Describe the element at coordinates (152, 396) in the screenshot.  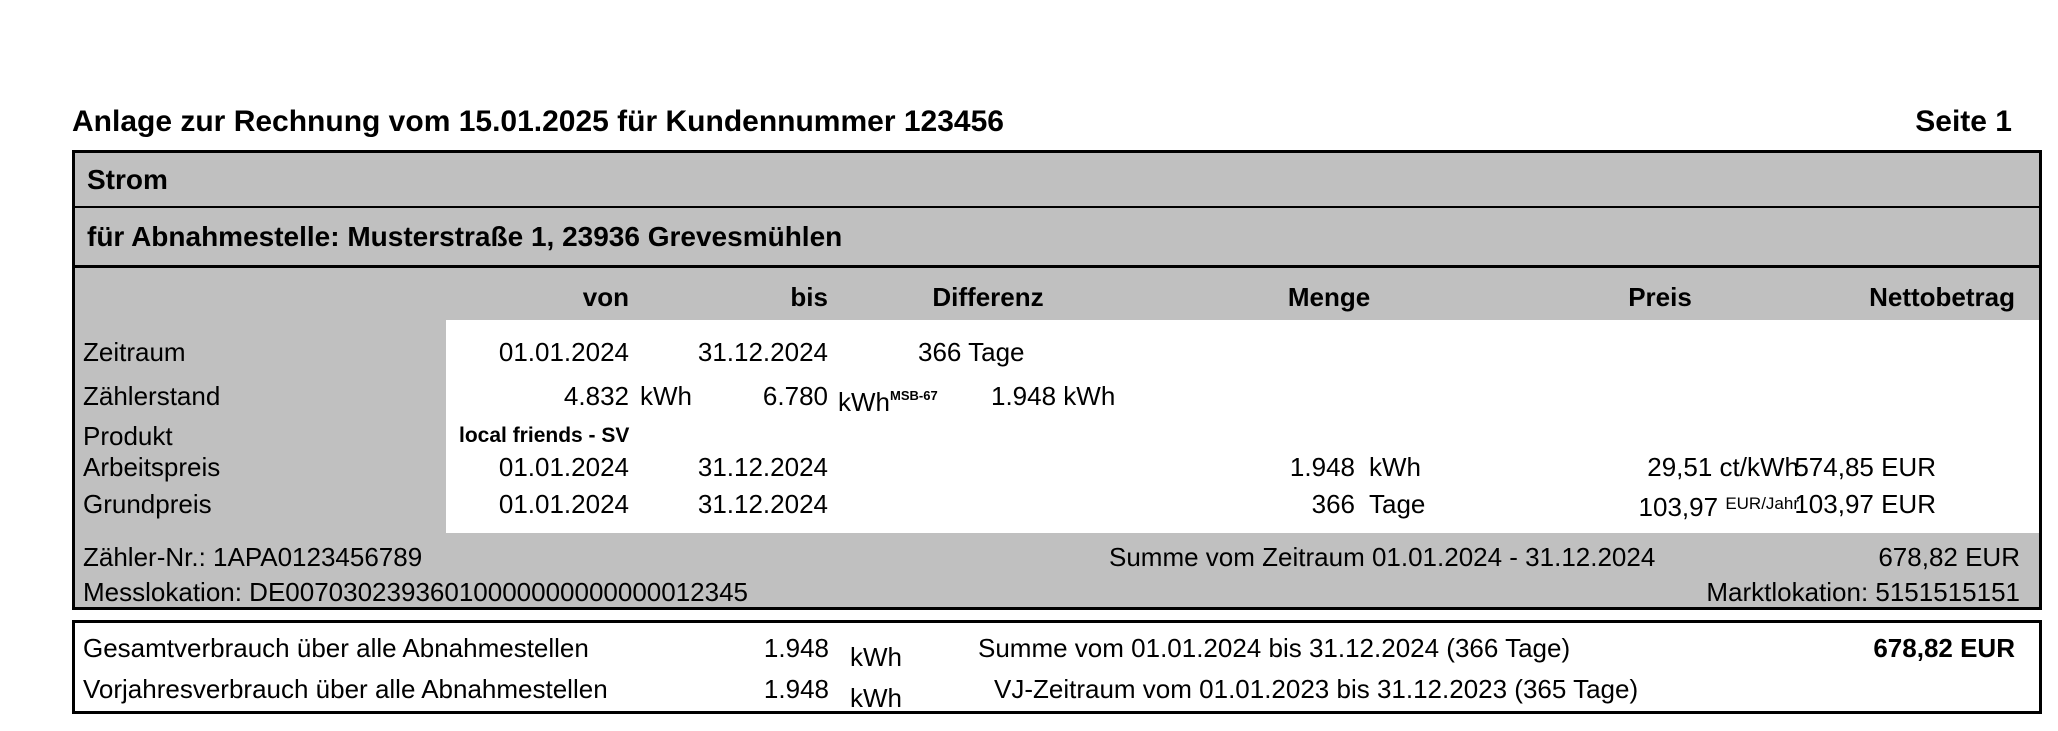
I see `row-label-zaehlerstand: Zählerstand` at that location.